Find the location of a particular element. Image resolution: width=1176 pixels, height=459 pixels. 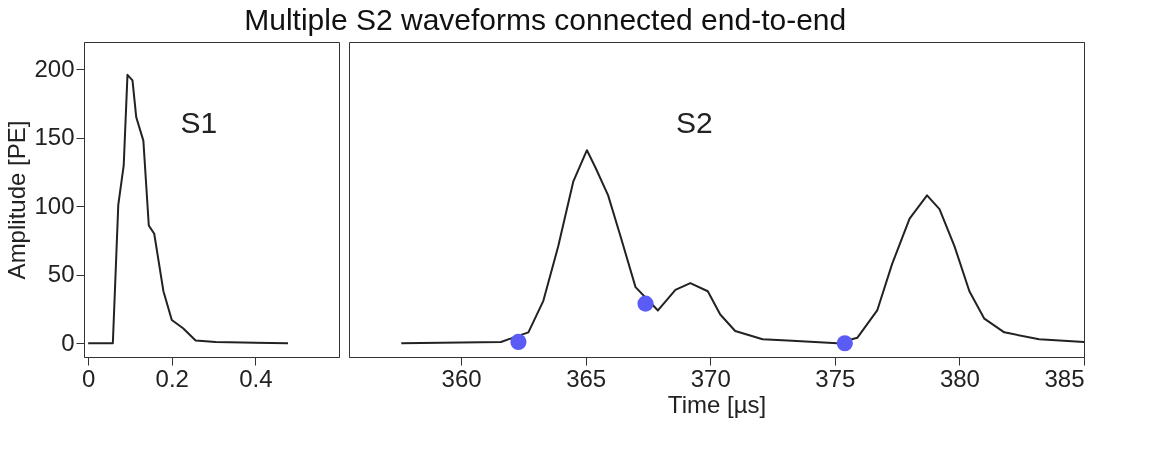

x-tick-label: 0 is located at coordinates (89, 378).